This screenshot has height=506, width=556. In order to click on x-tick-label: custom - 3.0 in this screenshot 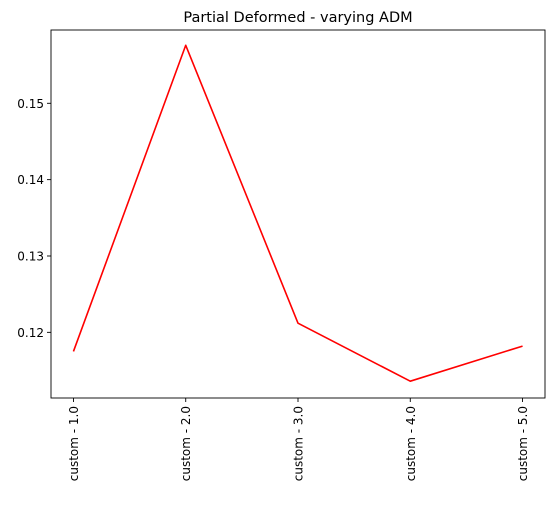, I will do `click(299, 443)`.